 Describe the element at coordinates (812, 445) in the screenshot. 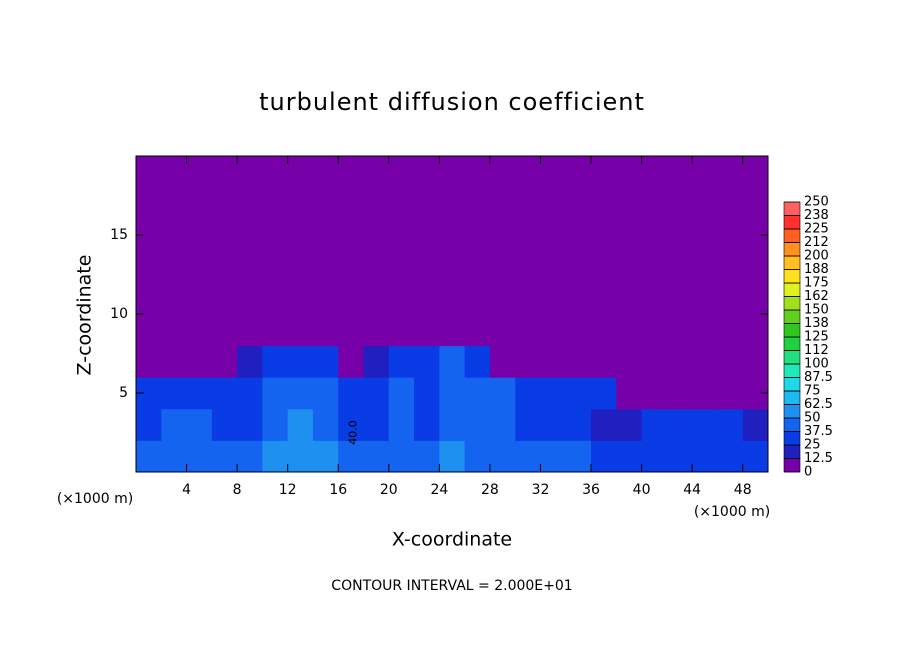

I see `colorbar-label: 25` at that location.